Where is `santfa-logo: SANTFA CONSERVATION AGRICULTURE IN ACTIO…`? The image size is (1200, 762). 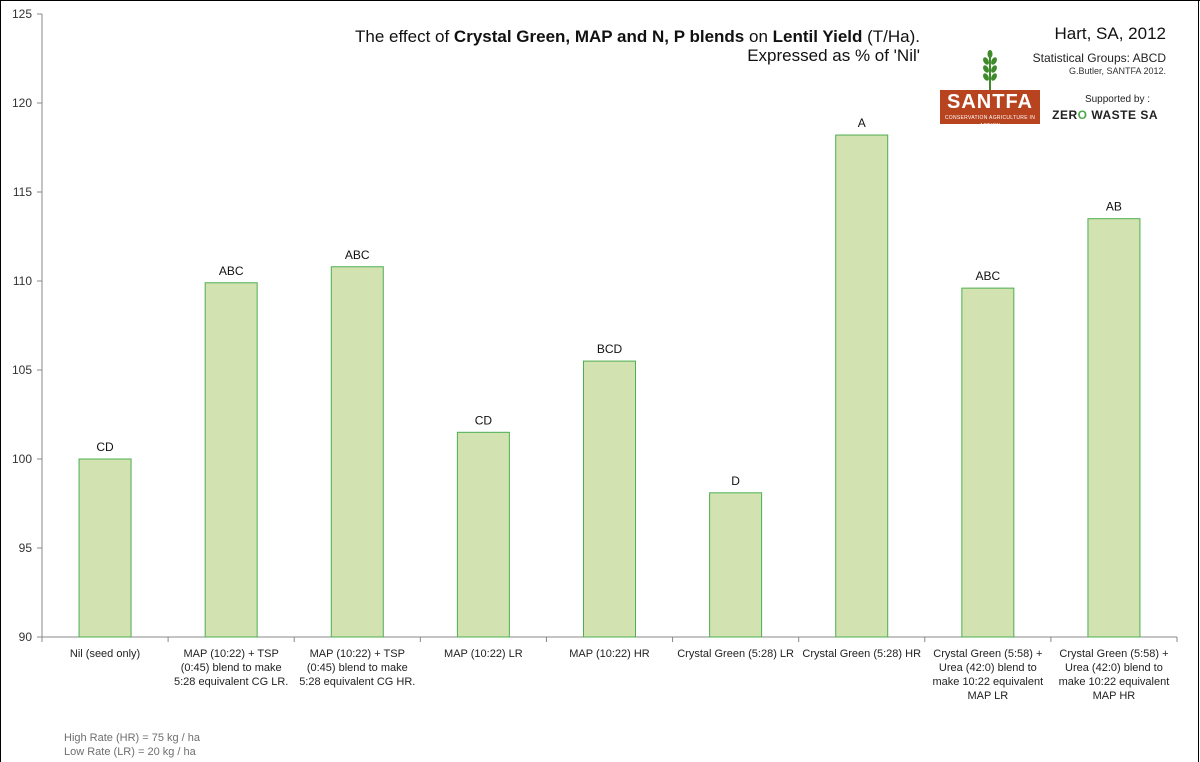
santfa-logo: SANTFA CONSERVATION AGRICULTURE IN ACTIO… is located at coordinates (990, 109).